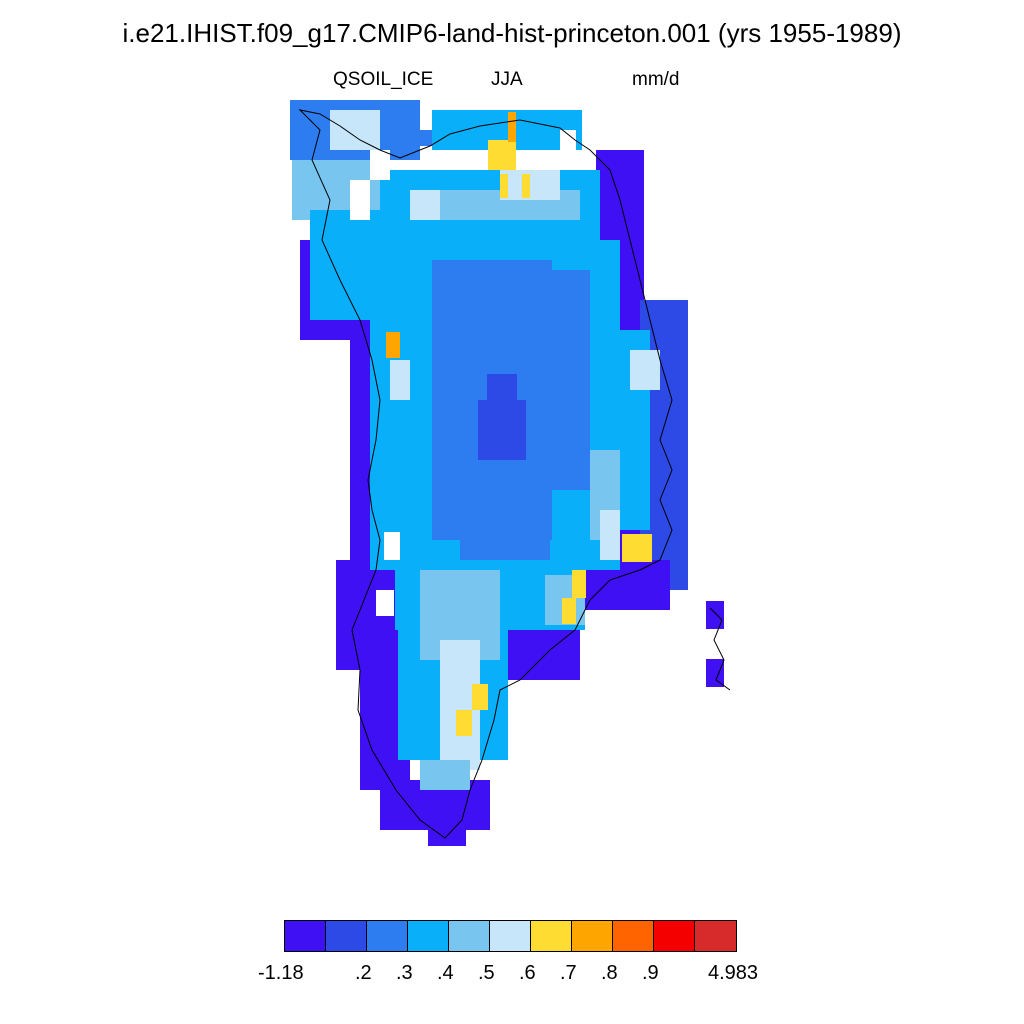 The width and height of the screenshot is (1024, 1024). What do you see at coordinates (404, 973) in the screenshot?
I see `legend-tick-label: .3` at bounding box center [404, 973].